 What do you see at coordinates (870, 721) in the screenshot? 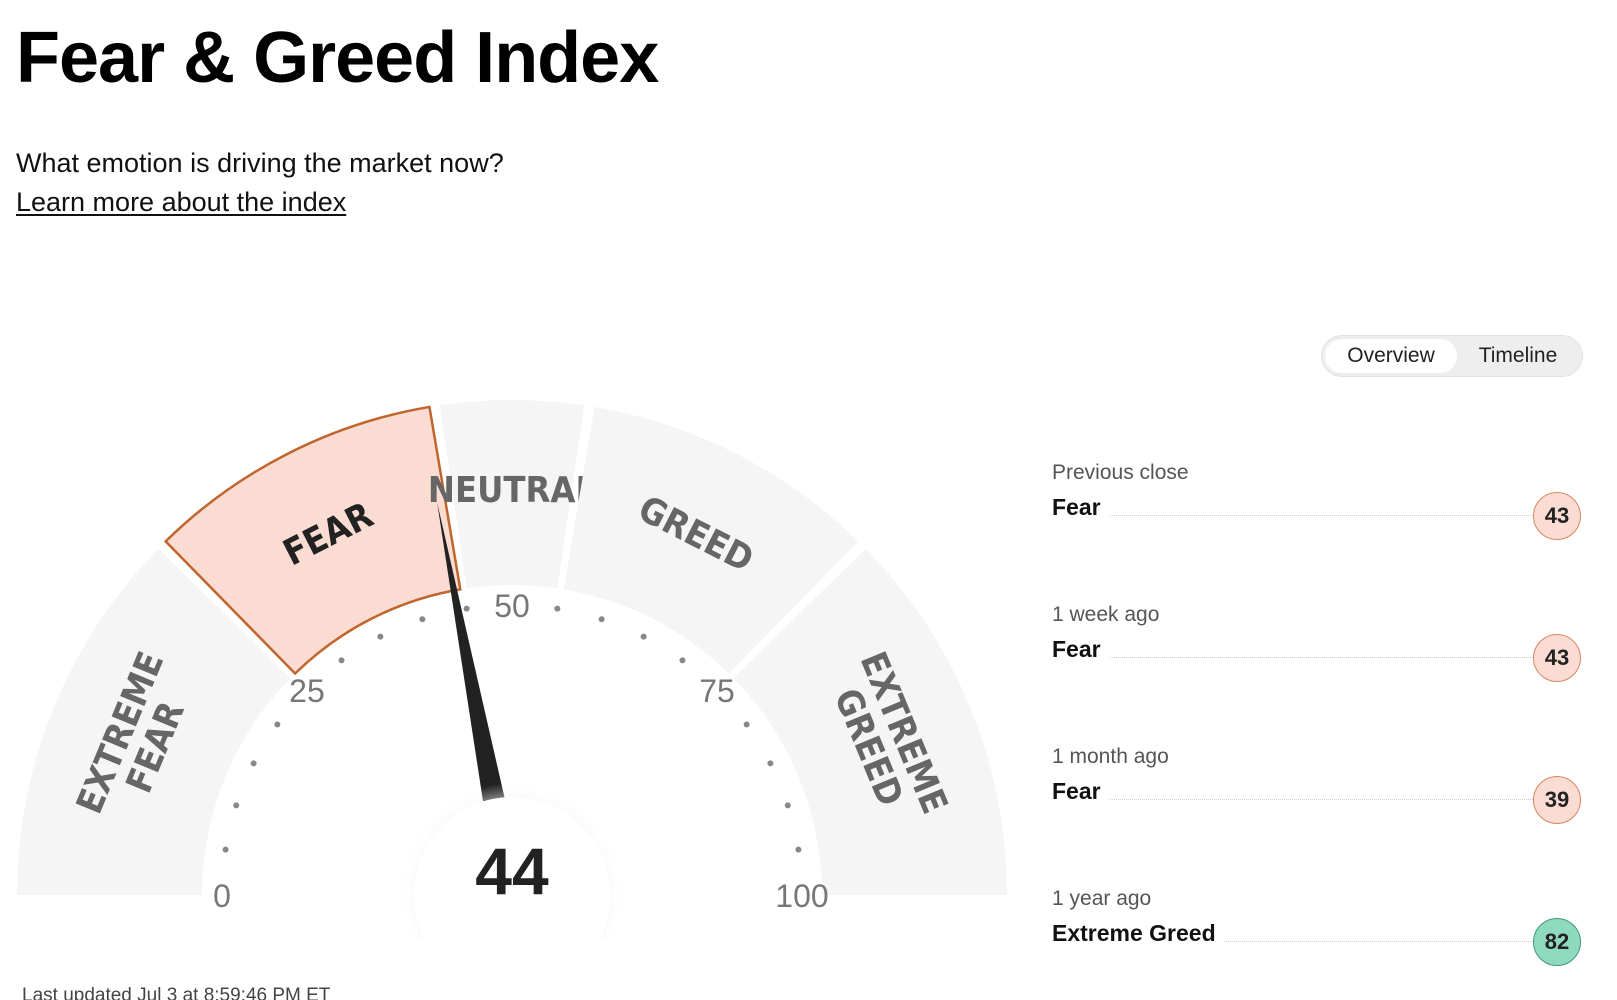
I see `gauge-segment-extreme-greed` at bounding box center [870, 721].